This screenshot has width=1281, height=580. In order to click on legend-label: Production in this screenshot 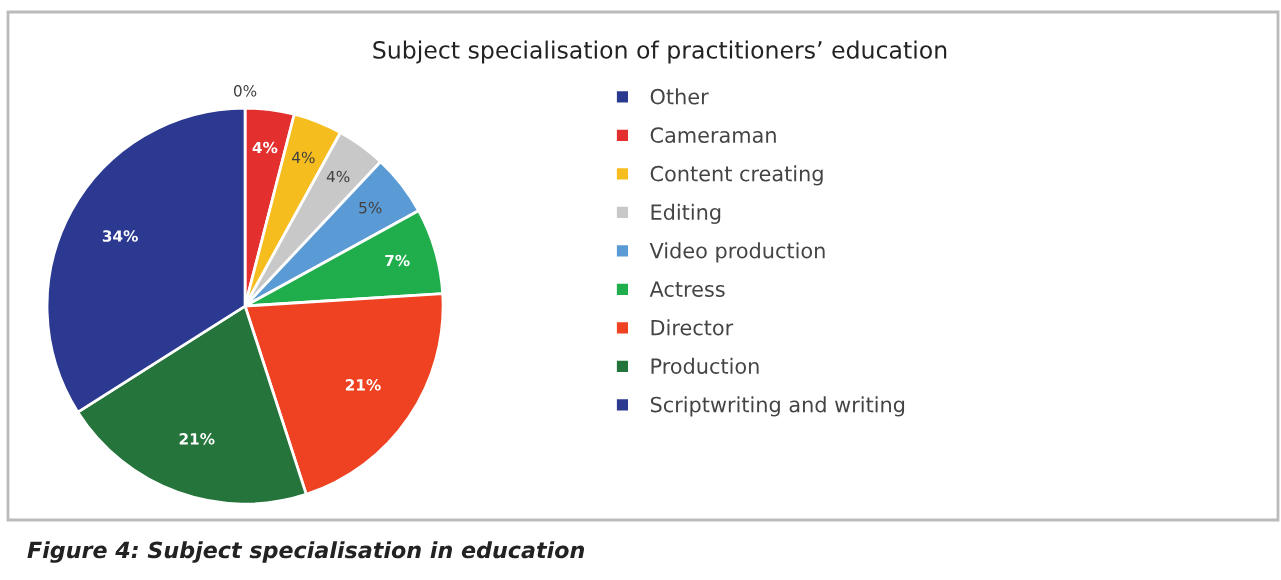, I will do `click(705, 365)`.